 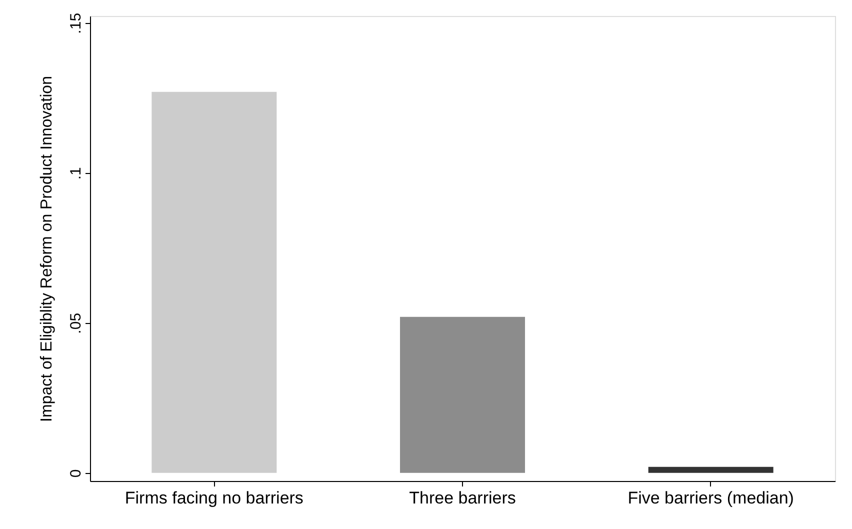 What do you see at coordinates (76, 473) in the screenshot?
I see `y-tick-label: 0` at bounding box center [76, 473].